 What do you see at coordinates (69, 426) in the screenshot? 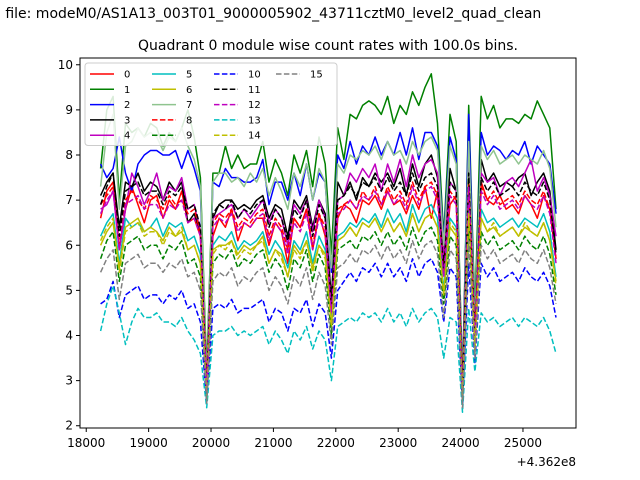
I see `y-tick-label: 2` at bounding box center [69, 426].